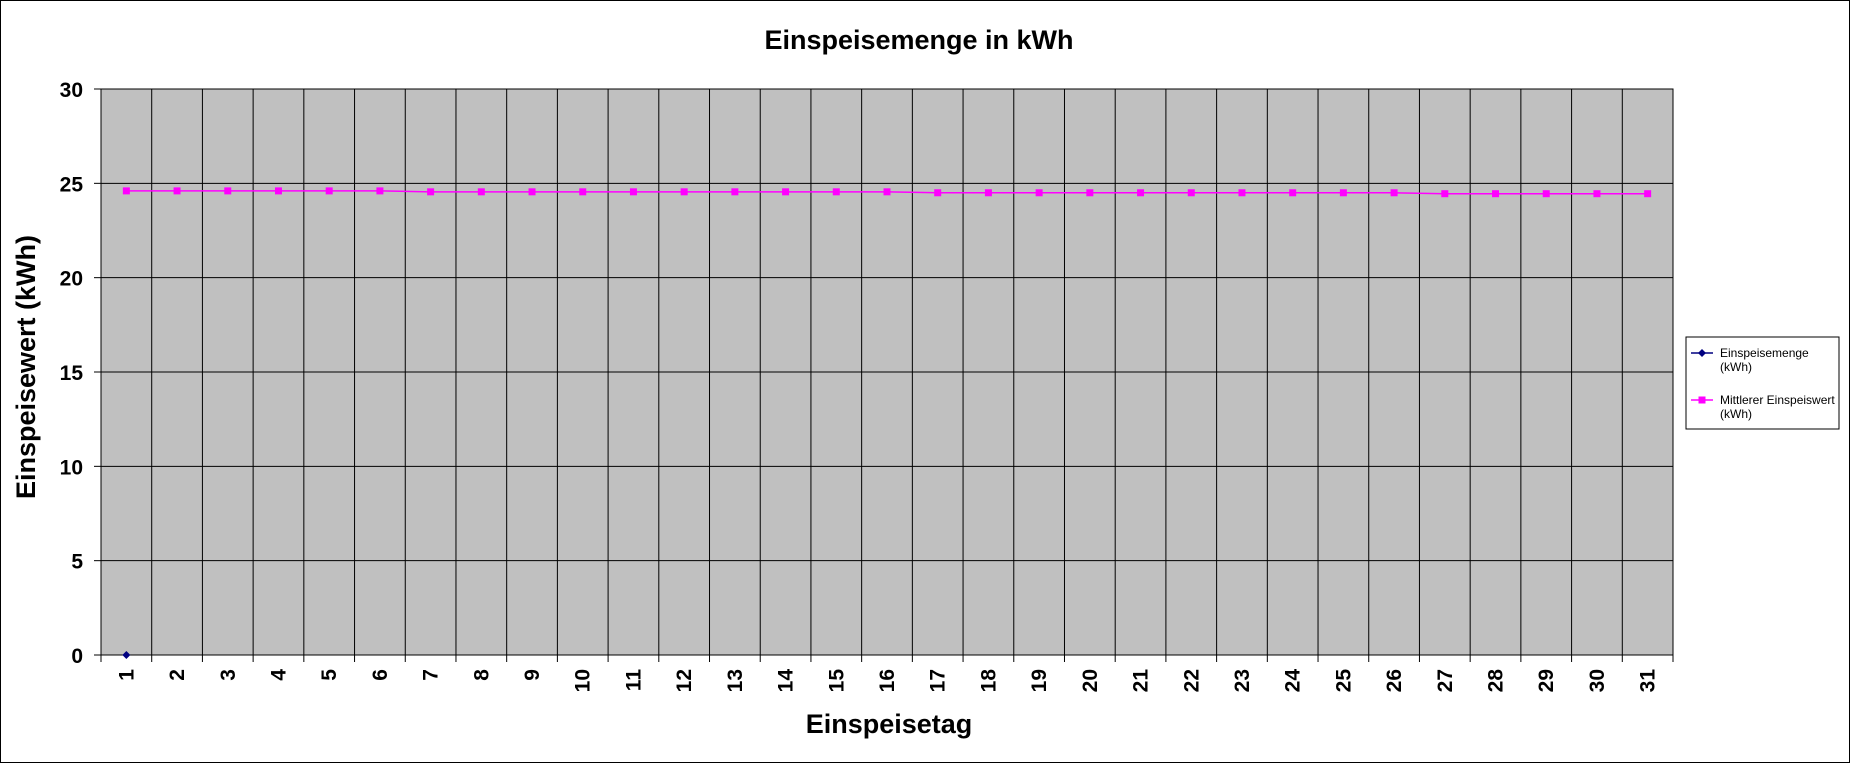 The image size is (1850, 763). Describe the element at coordinates (887, 680) in the screenshot. I see `x-tick-label: 16` at that location.